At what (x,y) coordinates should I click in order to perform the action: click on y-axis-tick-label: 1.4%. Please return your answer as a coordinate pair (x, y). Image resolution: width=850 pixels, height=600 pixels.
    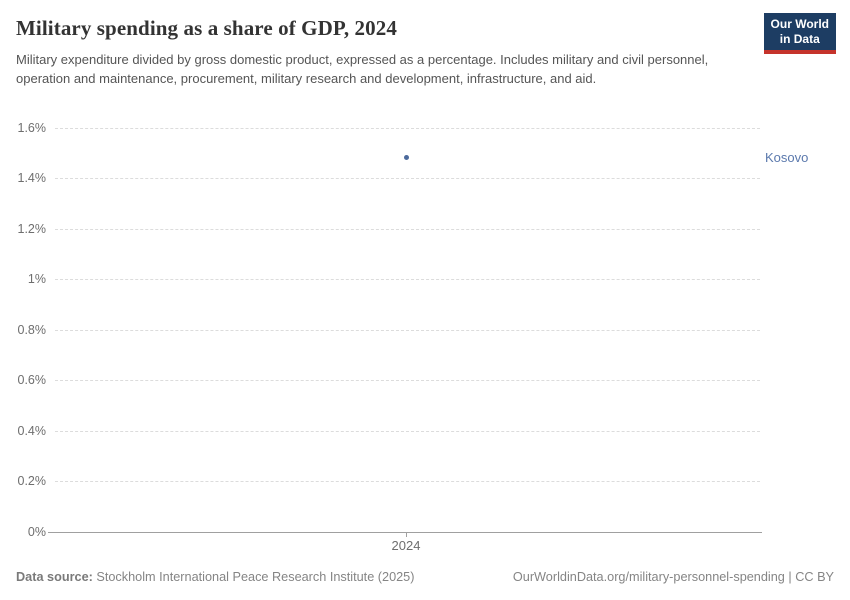
    Looking at the image, I should click on (32, 178).